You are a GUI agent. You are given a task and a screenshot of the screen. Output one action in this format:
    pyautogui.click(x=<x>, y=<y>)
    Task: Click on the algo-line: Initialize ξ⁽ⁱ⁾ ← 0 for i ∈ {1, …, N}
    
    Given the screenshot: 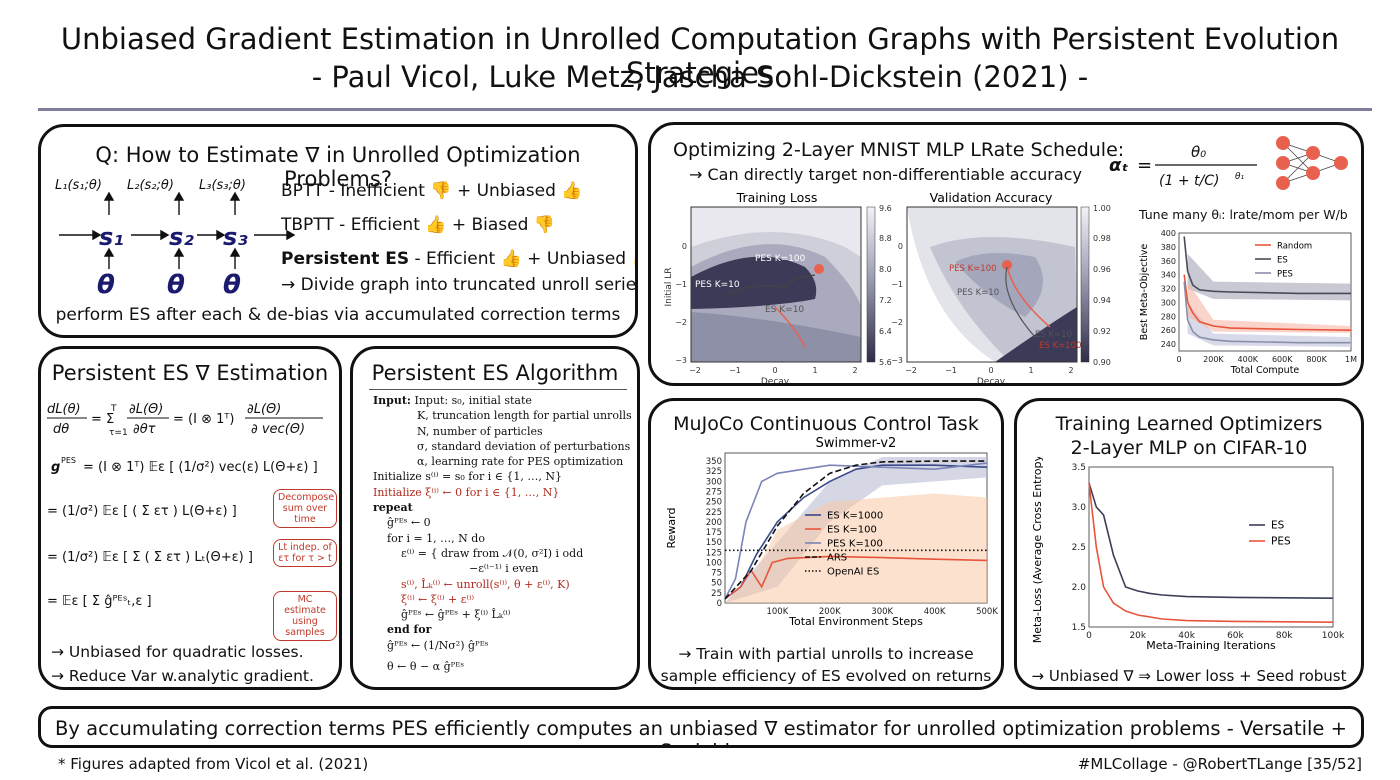 What is the action you would take?
    pyautogui.click(x=505, y=492)
    